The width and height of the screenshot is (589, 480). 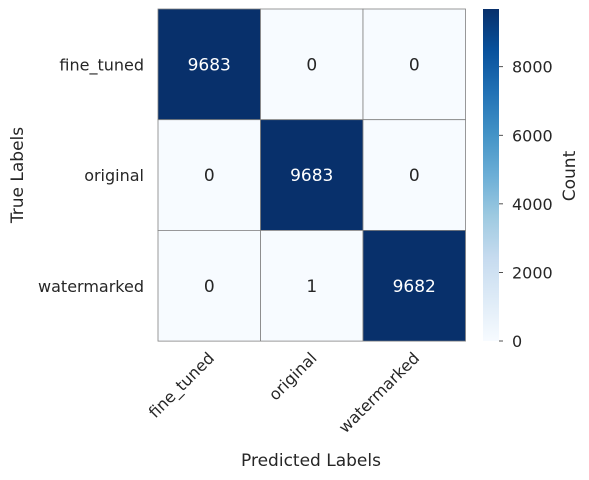 What do you see at coordinates (532, 67) in the screenshot?
I see `colorbar-tick-label: 8000` at bounding box center [532, 67].